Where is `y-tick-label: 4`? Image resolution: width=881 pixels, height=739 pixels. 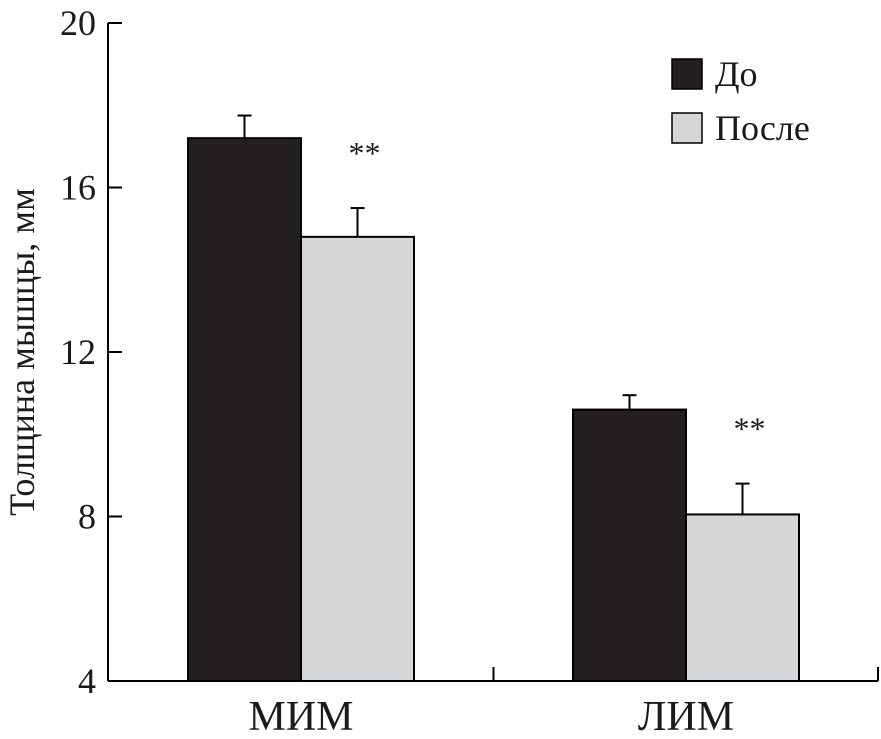 y-tick-label: 4 is located at coordinates (87, 681).